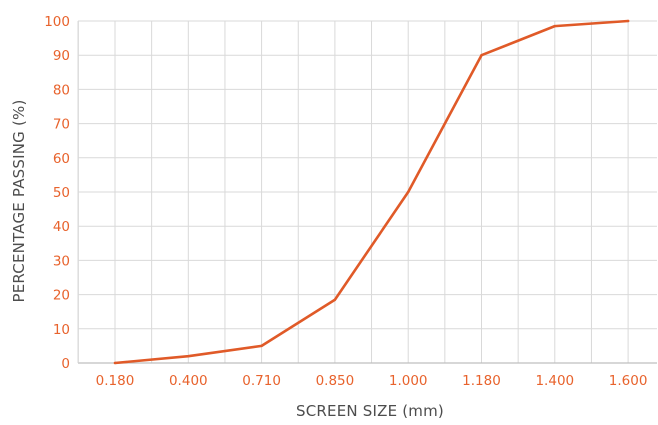  Describe the element at coordinates (61, 296) in the screenshot. I see `y-tick-label: 20` at that location.